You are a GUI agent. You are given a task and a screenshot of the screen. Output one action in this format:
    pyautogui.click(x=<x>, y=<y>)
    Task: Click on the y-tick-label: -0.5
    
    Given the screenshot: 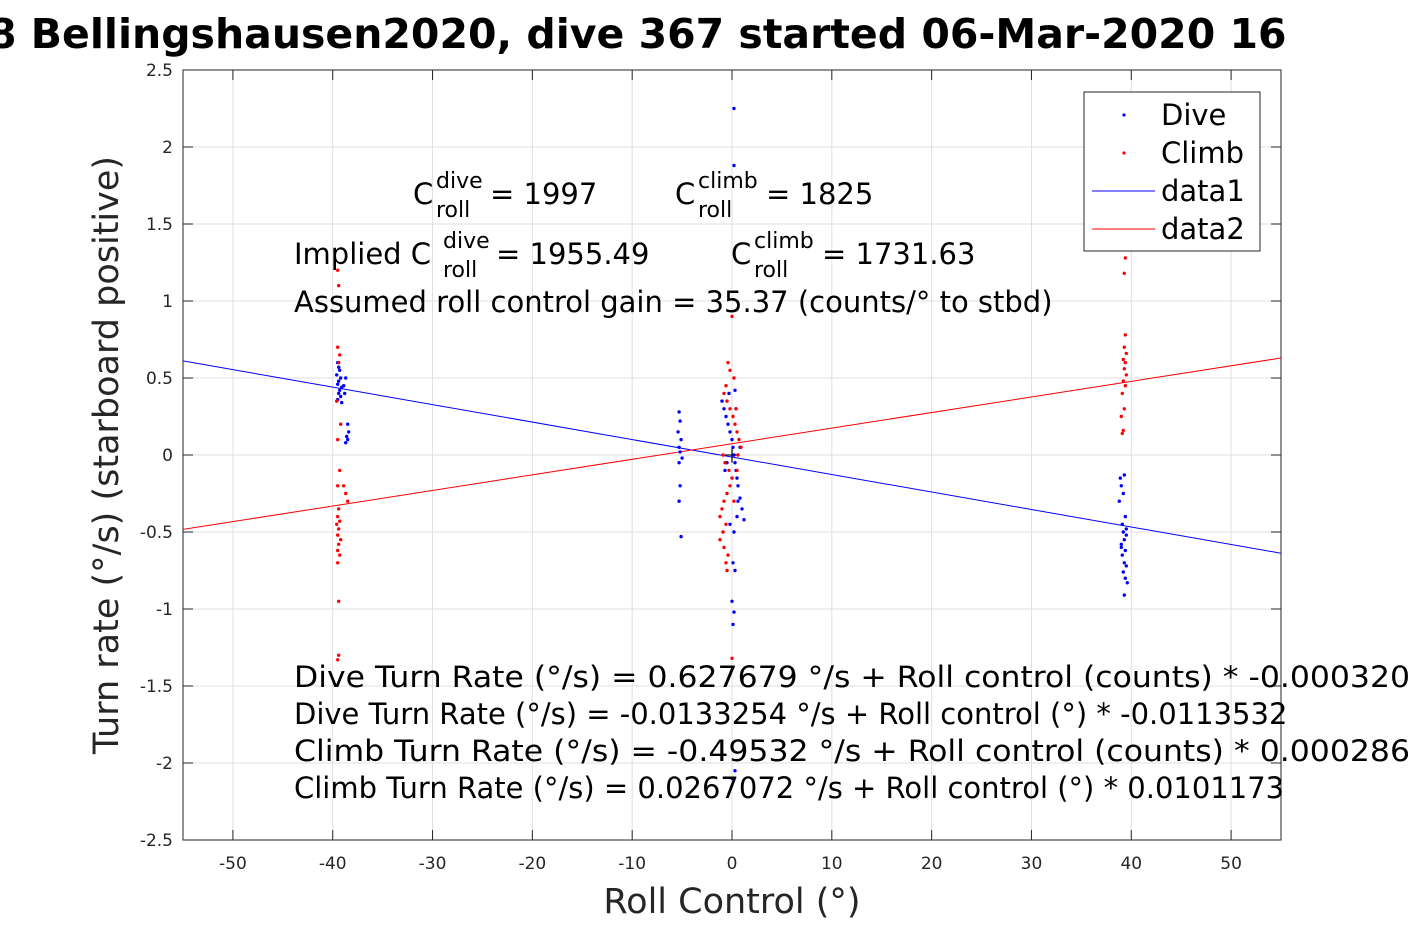 What is the action you would take?
    pyautogui.click(x=156, y=533)
    